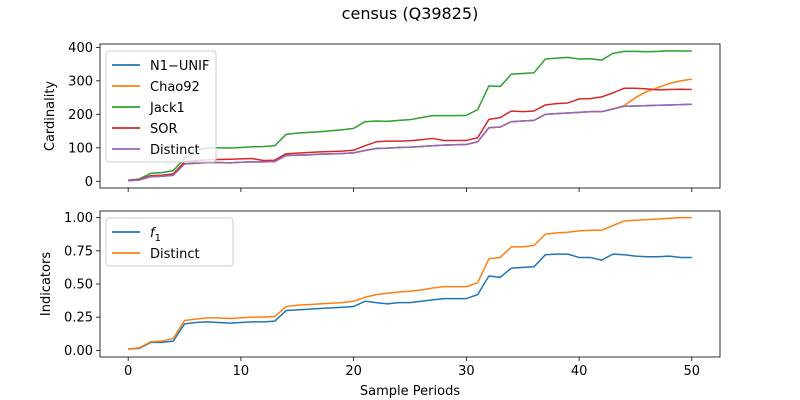 The image size is (800, 400). What do you see at coordinates (80, 115) in the screenshot?
I see `cardinality-y-tick-label-2: 200` at bounding box center [80, 115].